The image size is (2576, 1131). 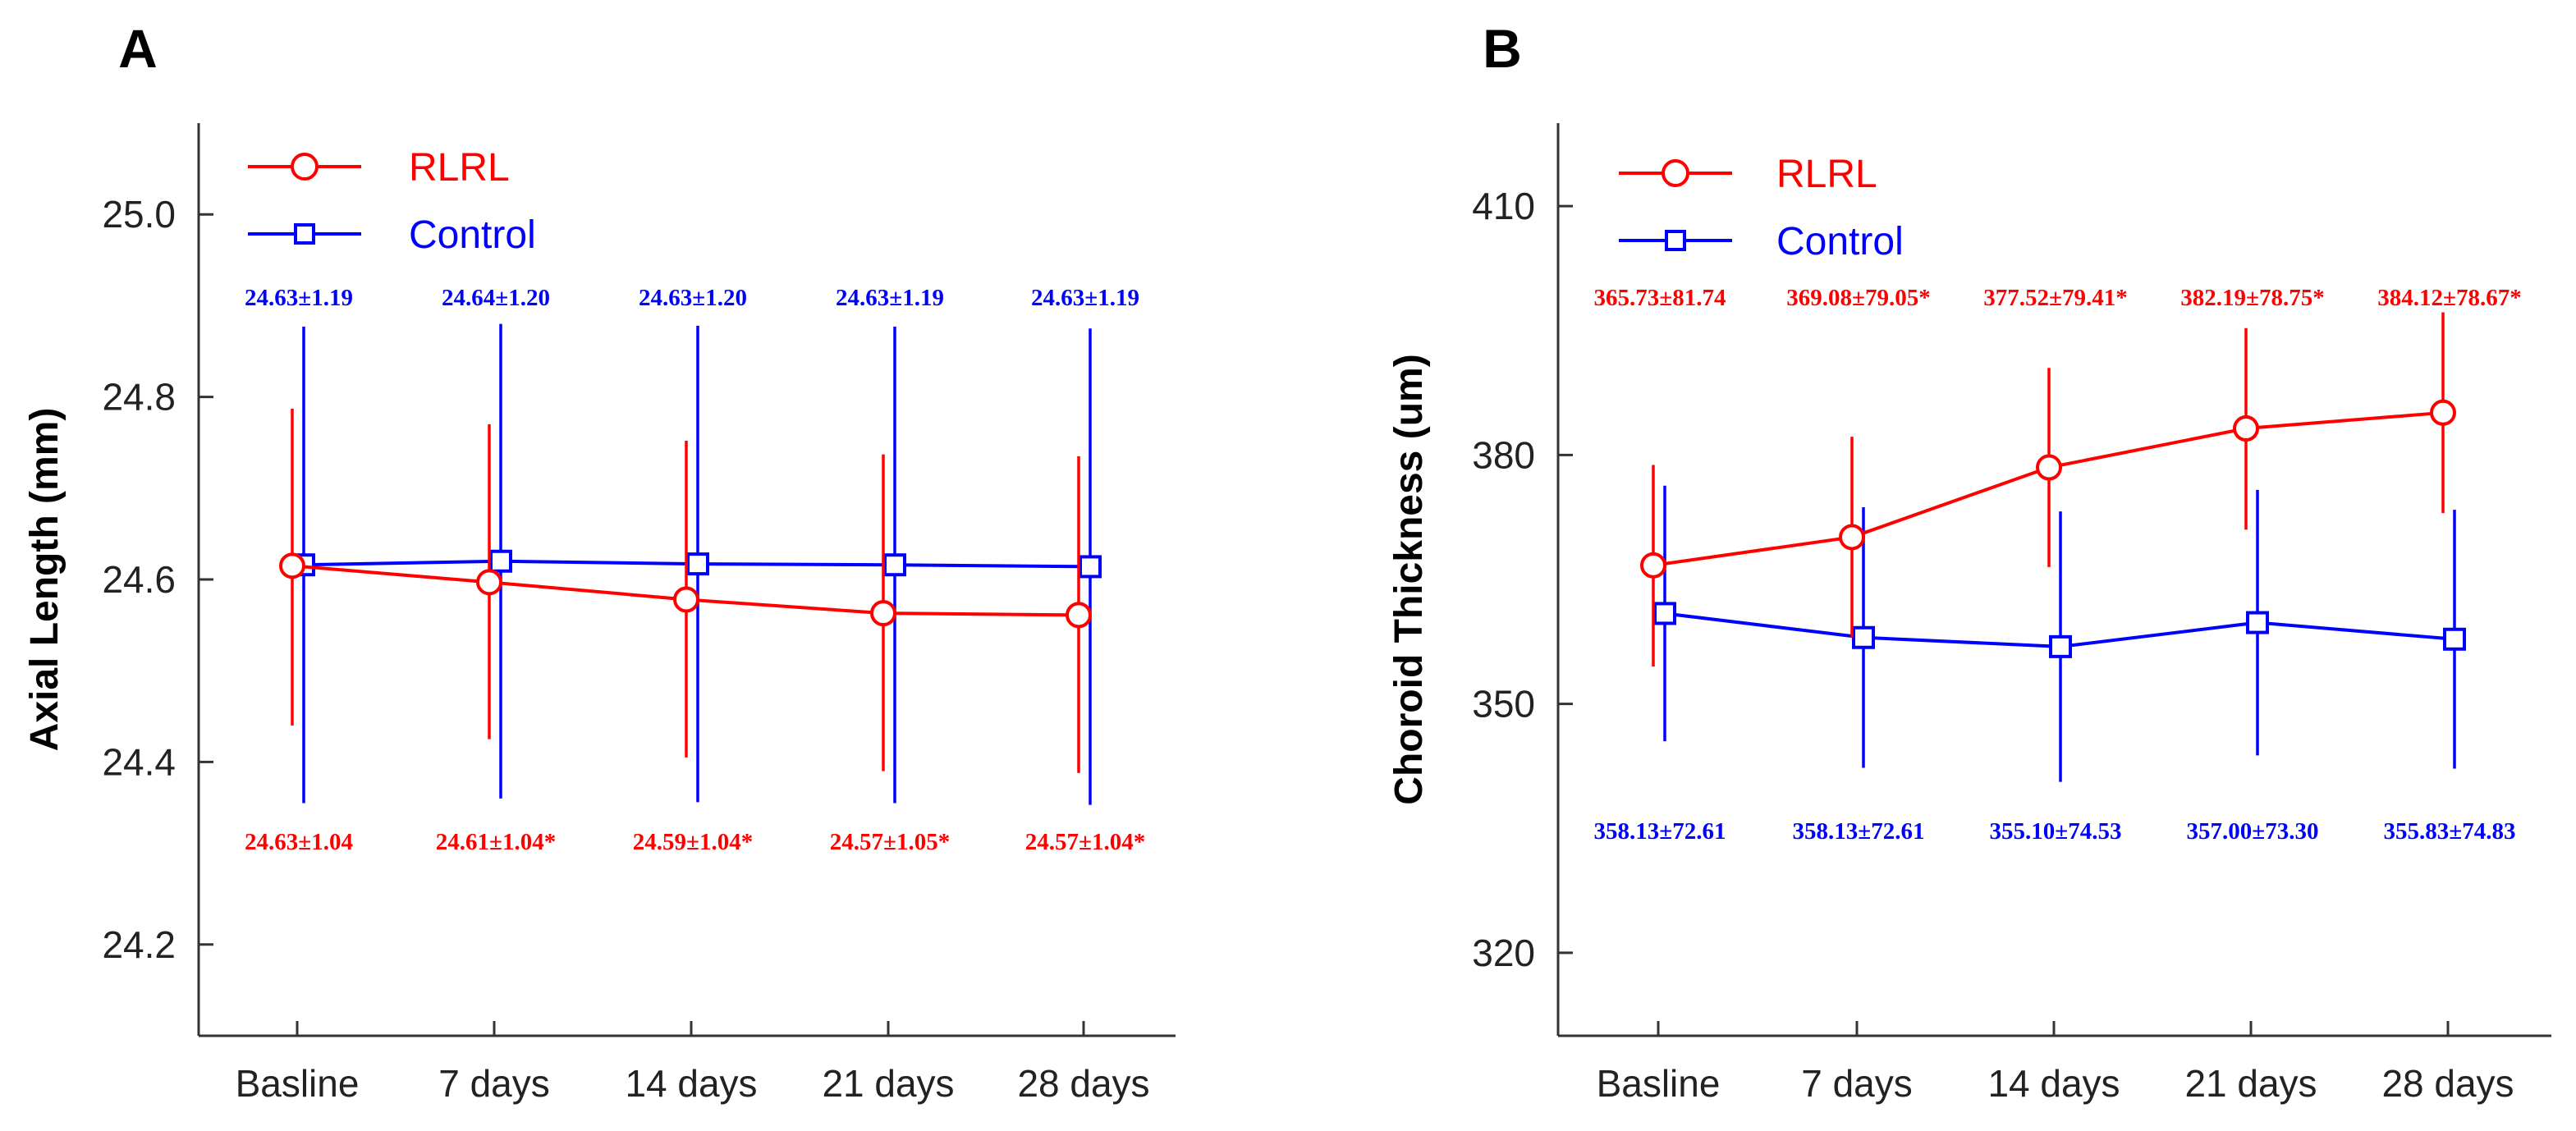 What do you see at coordinates (139, 580) in the screenshot?
I see `y-tick-label: 24.6` at bounding box center [139, 580].